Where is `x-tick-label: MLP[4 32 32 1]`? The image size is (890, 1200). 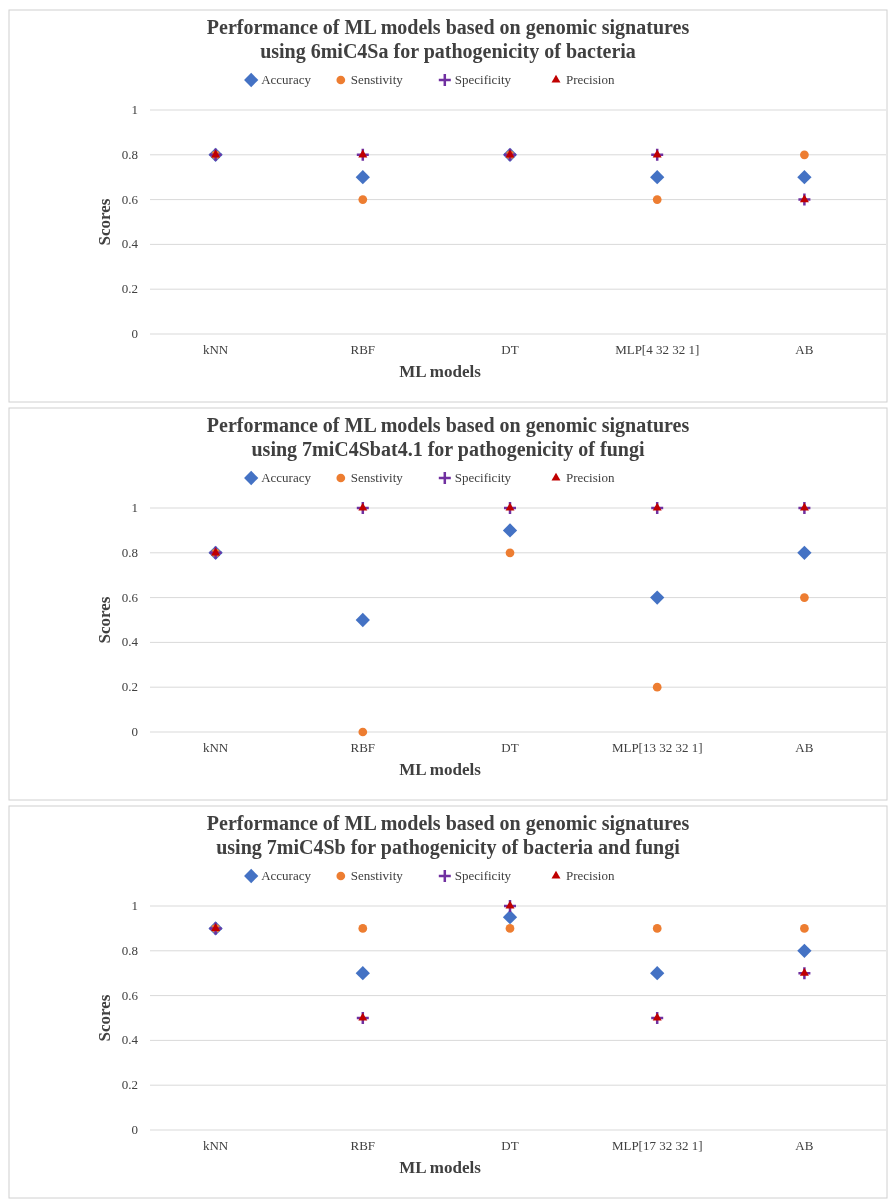 x-tick-label: MLP[4 32 32 1] is located at coordinates (657, 349).